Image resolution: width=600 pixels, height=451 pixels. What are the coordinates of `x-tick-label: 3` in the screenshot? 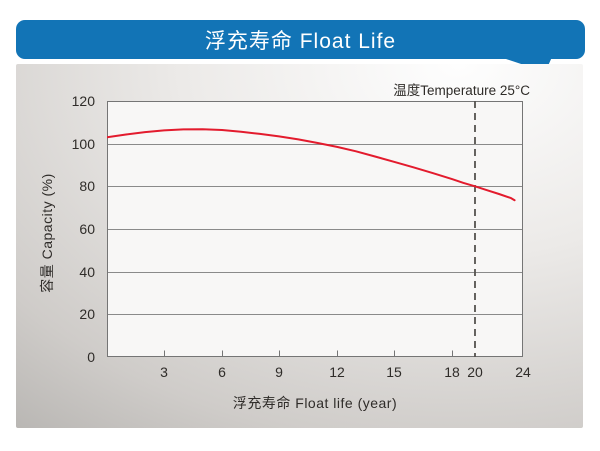 It's located at (164, 372).